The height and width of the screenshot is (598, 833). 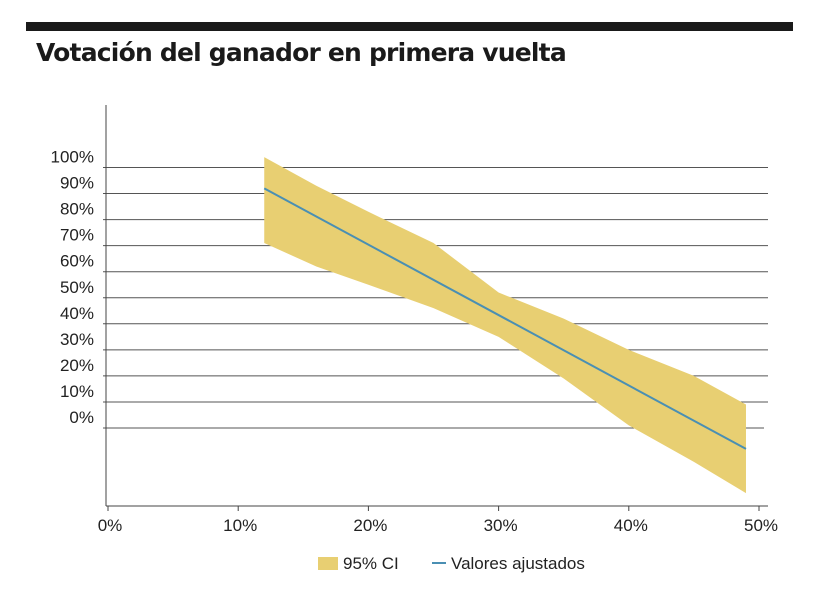 What do you see at coordinates (240, 525) in the screenshot?
I see `x-tick-label: 10%` at bounding box center [240, 525].